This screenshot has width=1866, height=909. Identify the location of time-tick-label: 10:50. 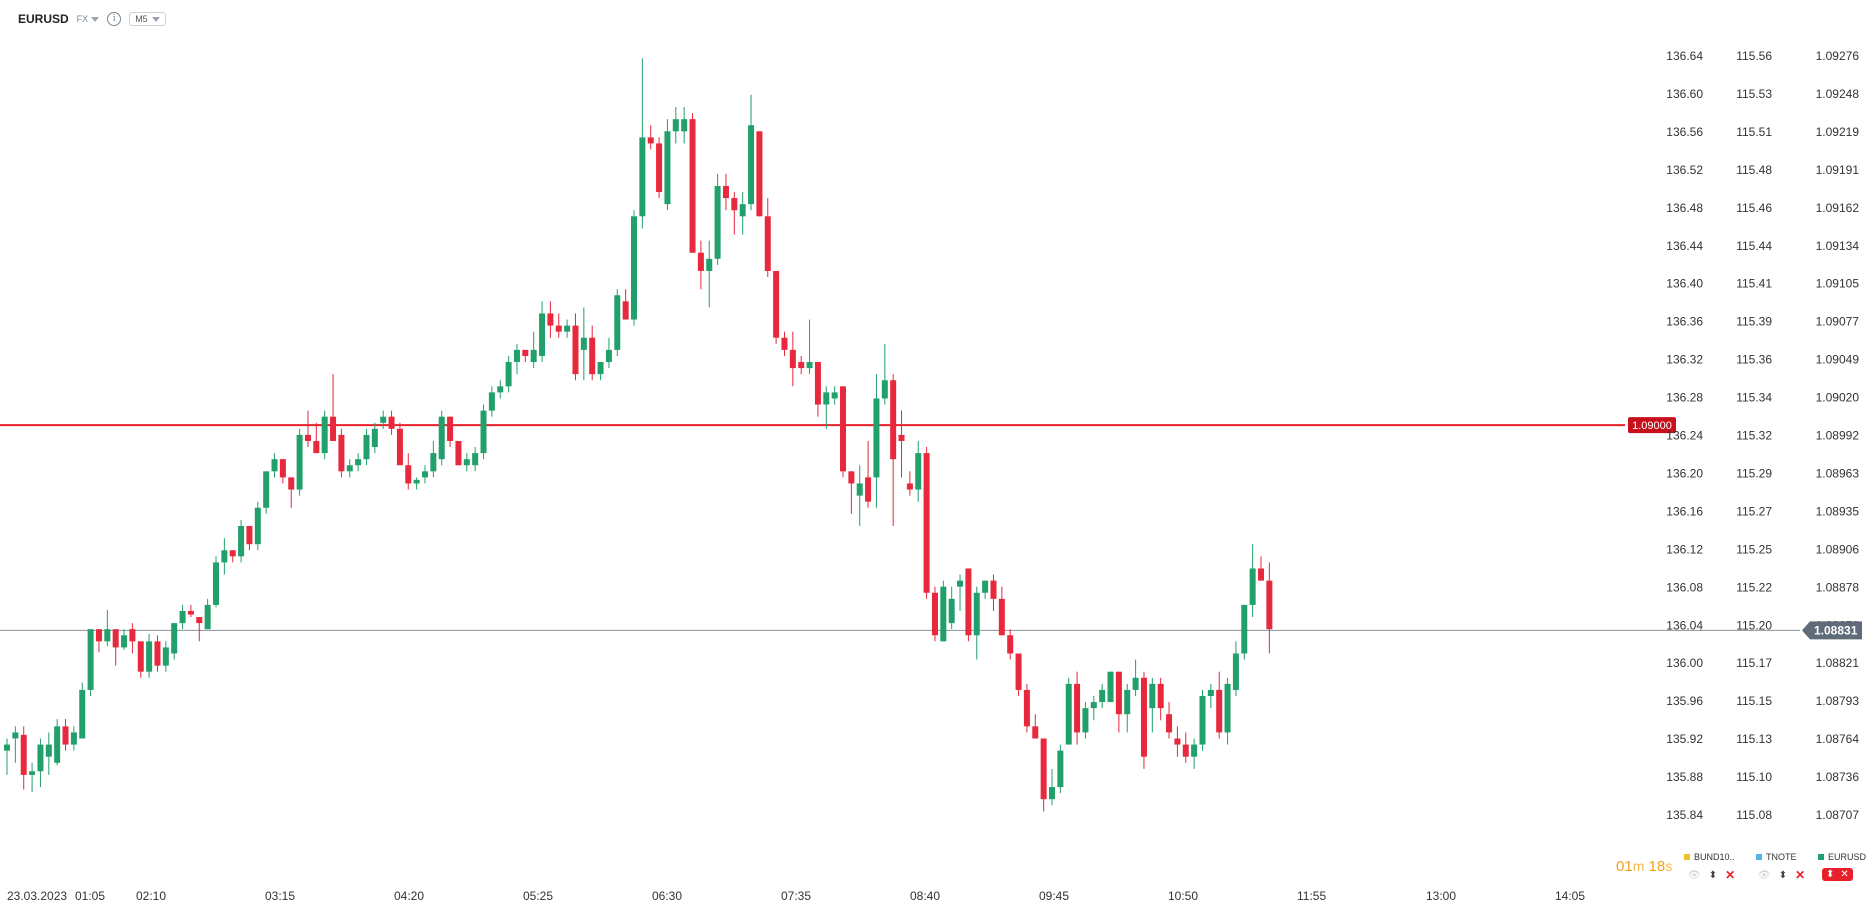
(1183, 896).